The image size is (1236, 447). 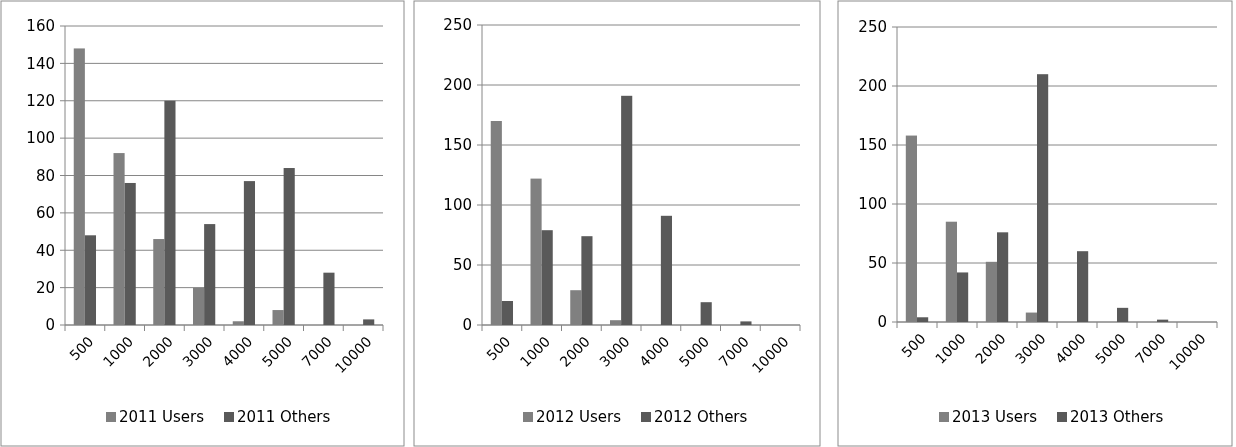 I want to click on y-tick-label: 160, so click(x=40, y=26).